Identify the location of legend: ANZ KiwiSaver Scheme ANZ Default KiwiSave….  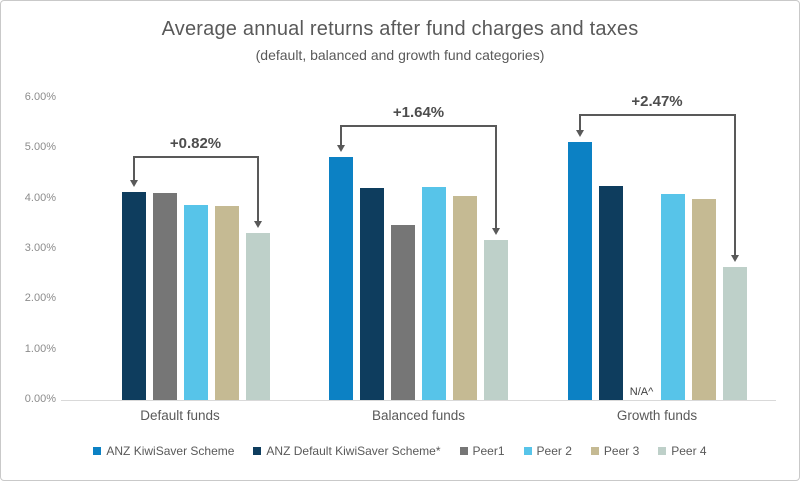
(400, 451).